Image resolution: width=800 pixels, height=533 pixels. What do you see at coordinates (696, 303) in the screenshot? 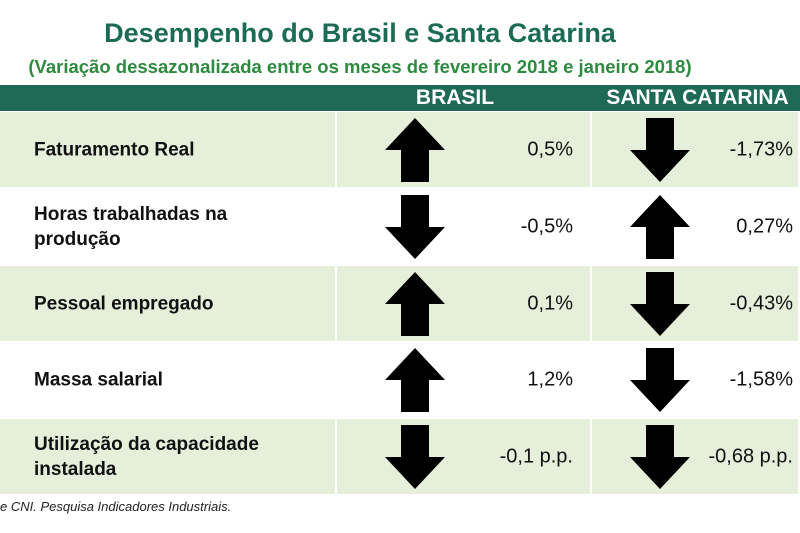
I see `value-cell: -0,43%` at bounding box center [696, 303].